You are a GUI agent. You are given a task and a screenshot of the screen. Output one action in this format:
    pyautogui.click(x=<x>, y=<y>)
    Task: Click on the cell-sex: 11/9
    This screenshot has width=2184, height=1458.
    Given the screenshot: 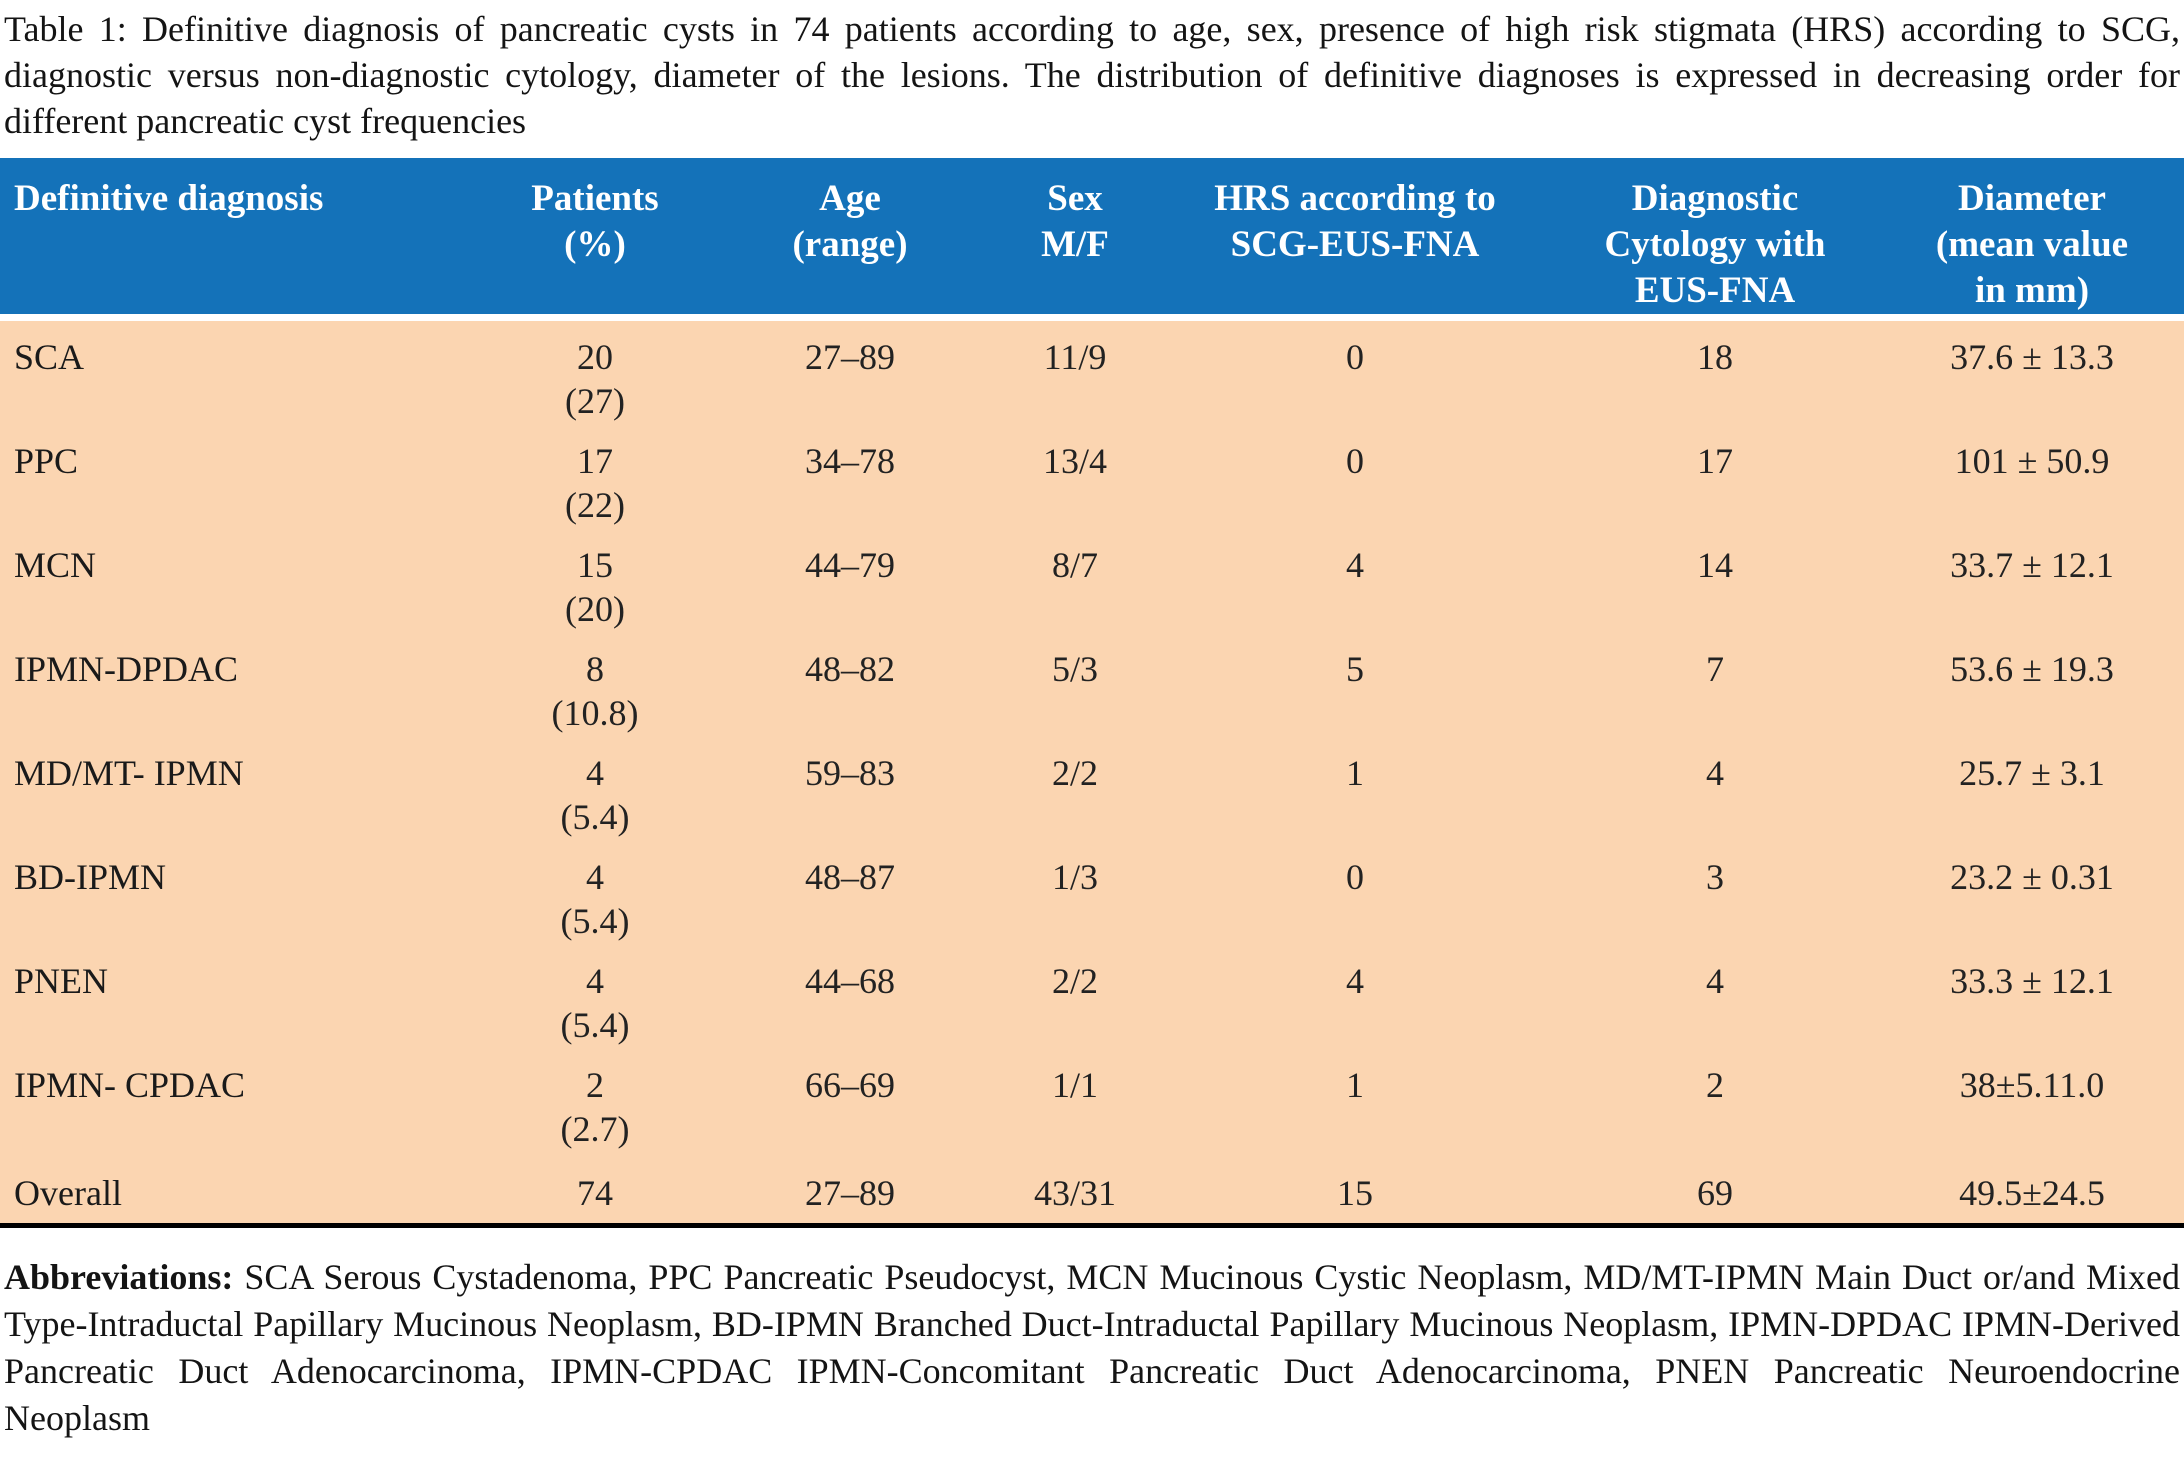 What is the action you would take?
    pyautogui.click(x=1075, y=357)
    